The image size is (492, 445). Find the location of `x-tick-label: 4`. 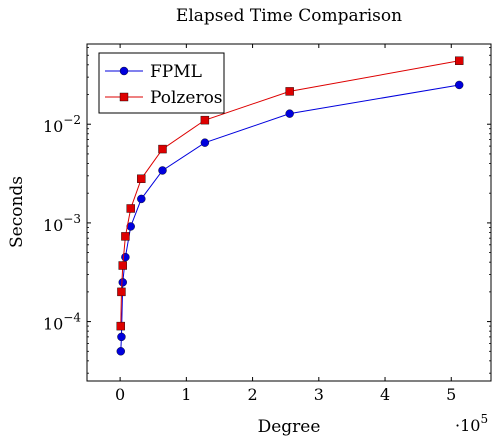

x-tick-label: 4 is located at coordinates (385, 394).